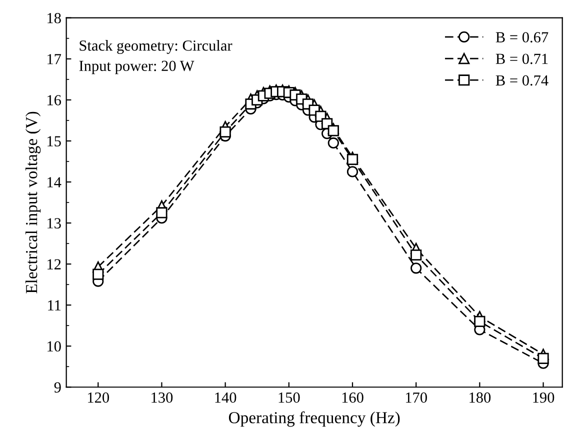 This screenshot has height=446, width=587. I want to click on y-tick-label: 13, so click(54, 223).